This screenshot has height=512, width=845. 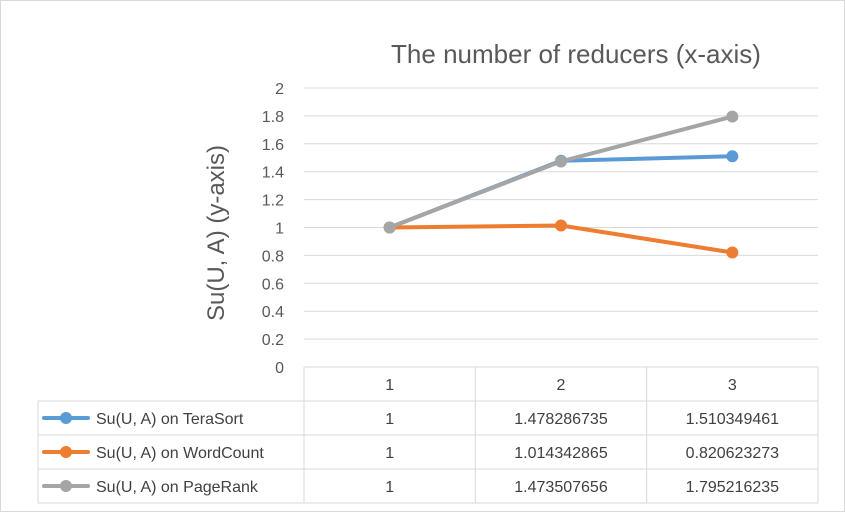 I want to click on y-tick-label: 0.2, so click(x=273, y=340).